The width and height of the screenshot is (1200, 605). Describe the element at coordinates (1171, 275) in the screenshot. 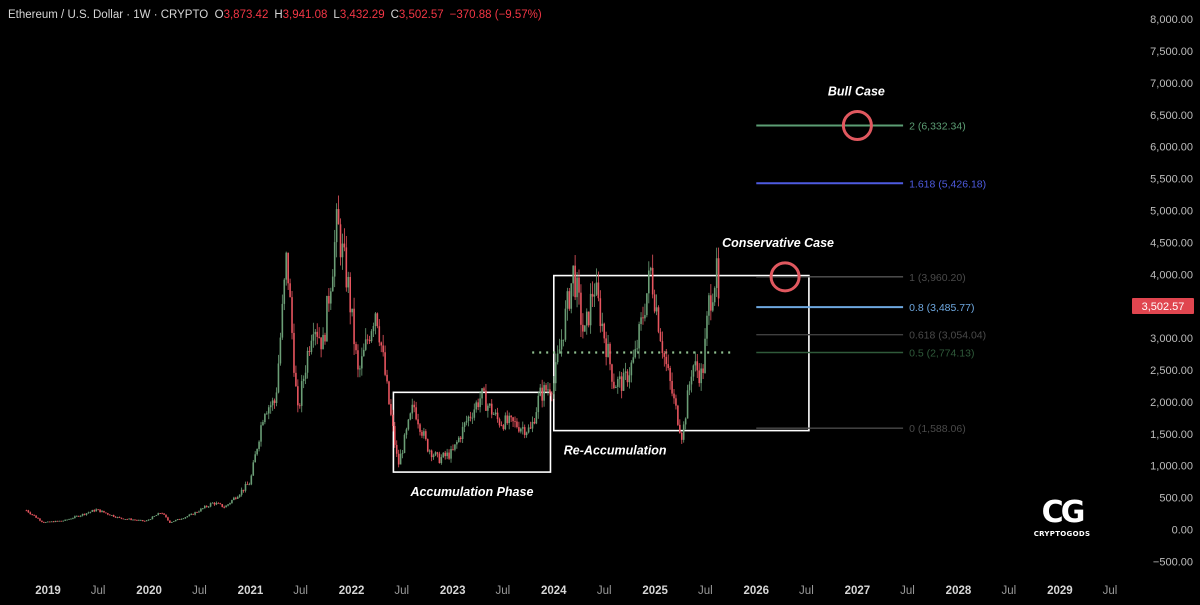

I see `y-tick-label: 4,000.00` at that location.